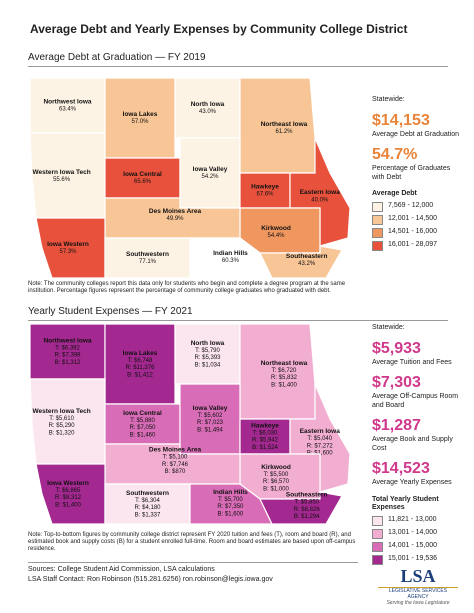 The width and height of the screenshot is (474, 613). I want to click on district-value: 57.3%, so click(68, 252).